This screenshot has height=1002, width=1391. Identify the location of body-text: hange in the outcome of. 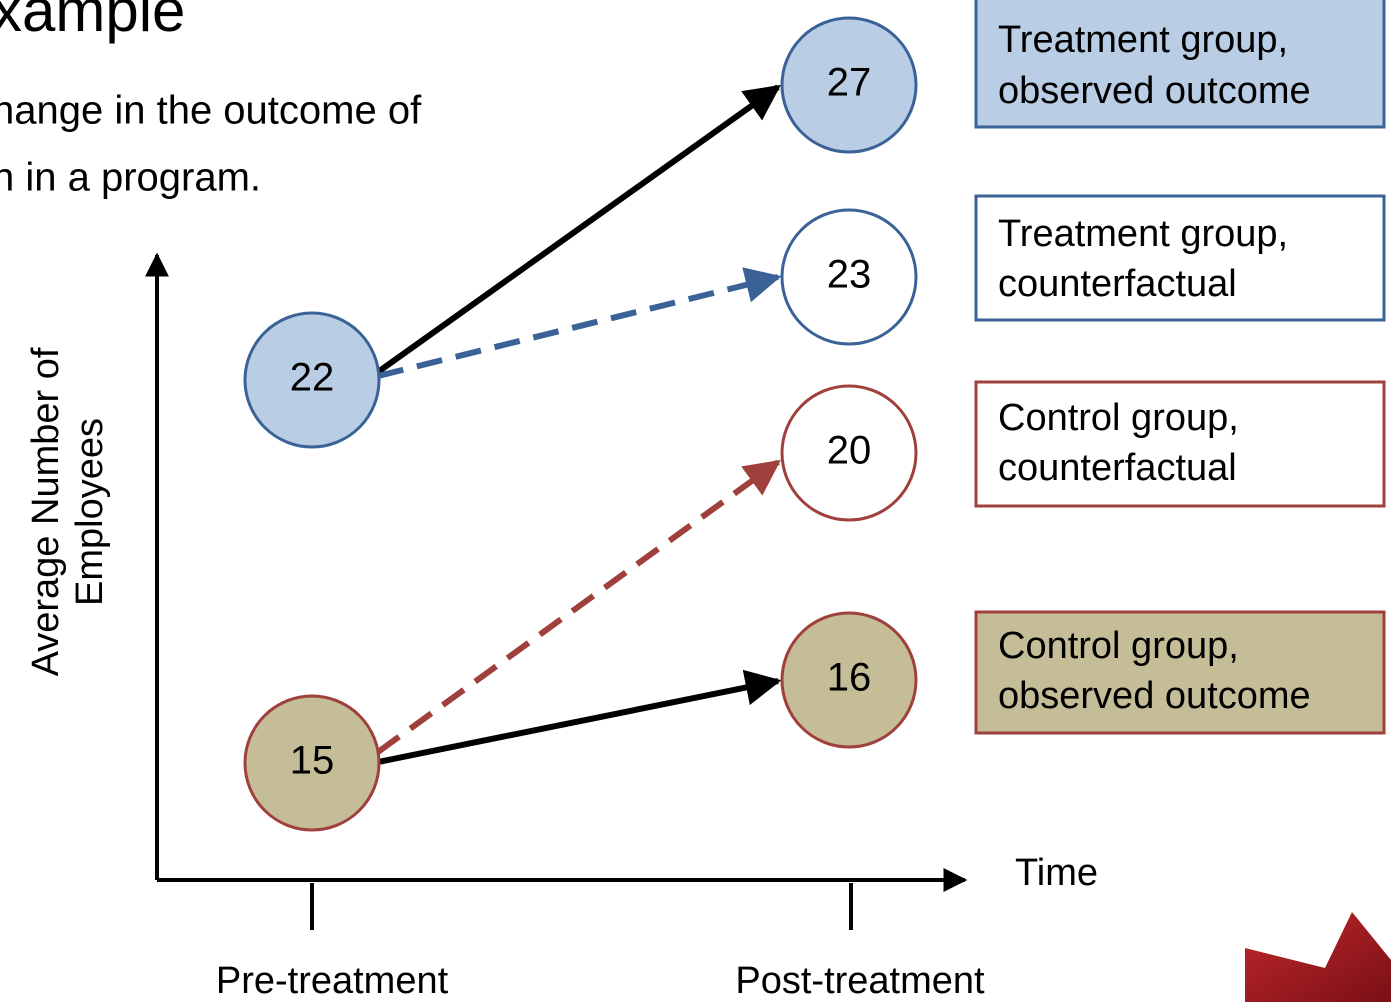
(211, 111).